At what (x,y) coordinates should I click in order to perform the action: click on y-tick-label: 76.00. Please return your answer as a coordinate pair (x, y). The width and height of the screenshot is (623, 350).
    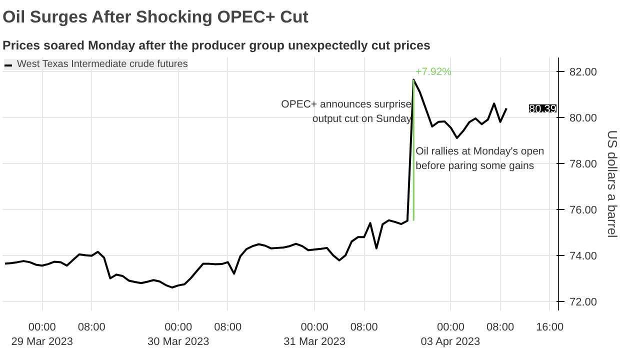
    Looking at the image, I should click on (584, 210).